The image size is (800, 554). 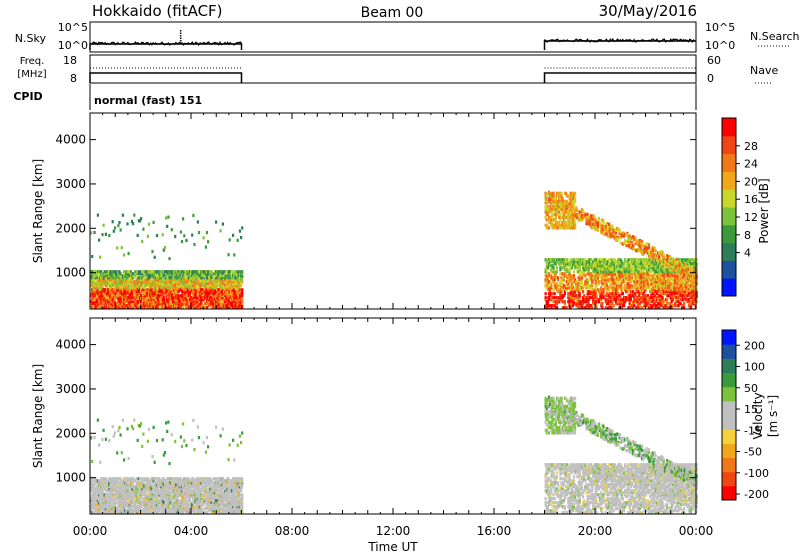 I want to click on date-title: 30/May/2016, so click(x=648, y=11).